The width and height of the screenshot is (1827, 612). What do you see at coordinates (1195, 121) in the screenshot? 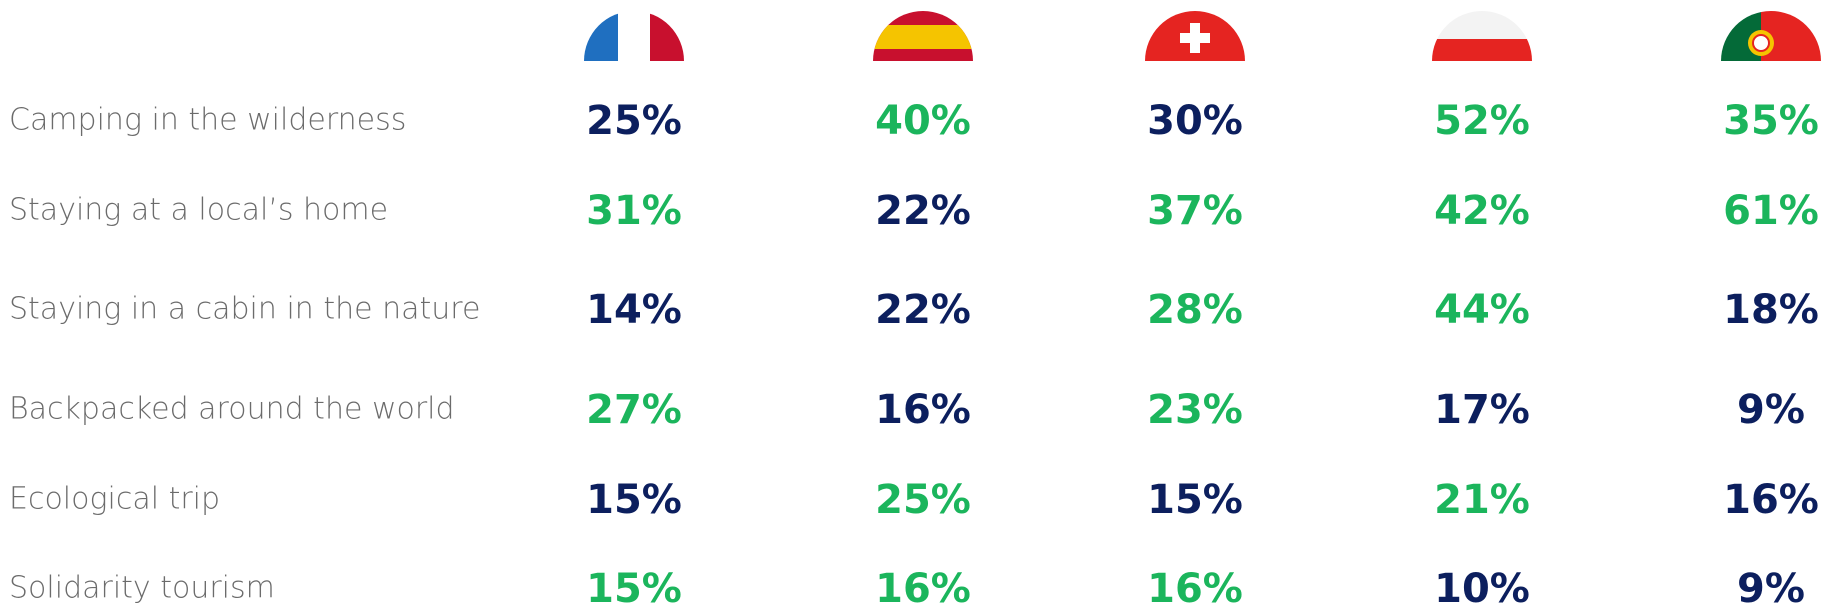
I see `cell-value: 30%` at bounding box center [1195, 121].